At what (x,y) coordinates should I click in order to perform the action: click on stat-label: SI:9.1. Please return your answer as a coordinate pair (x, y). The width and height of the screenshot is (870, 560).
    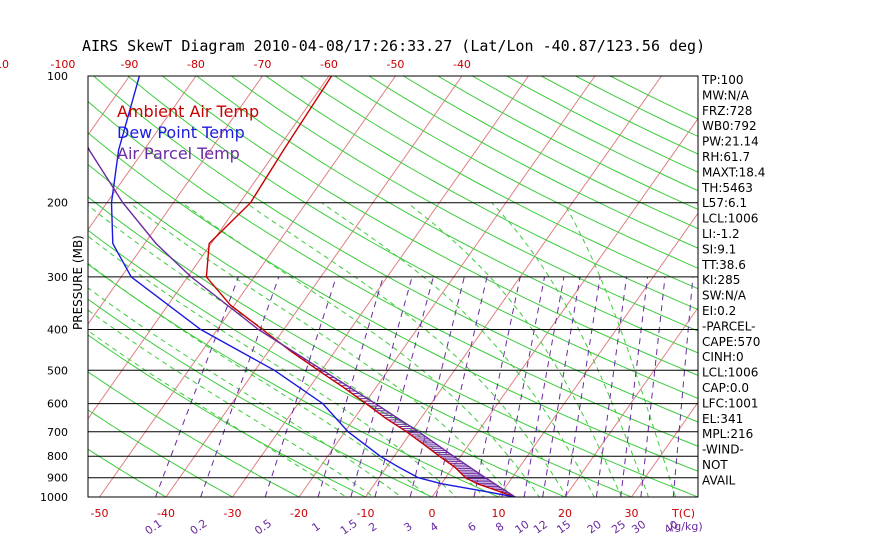
    Looking at the image, I should click on (719, 249).